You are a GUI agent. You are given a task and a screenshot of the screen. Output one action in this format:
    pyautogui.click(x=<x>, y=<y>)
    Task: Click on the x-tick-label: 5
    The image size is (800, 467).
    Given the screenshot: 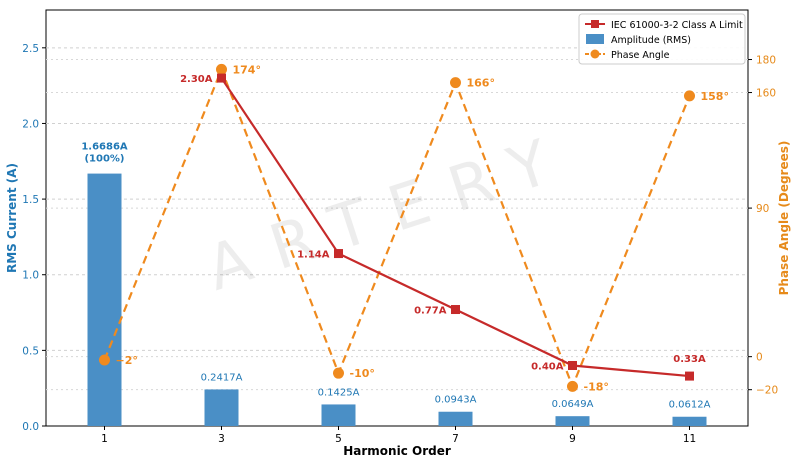 What is the action you would take?
    pyautogui.click(x=338, y=439)
    